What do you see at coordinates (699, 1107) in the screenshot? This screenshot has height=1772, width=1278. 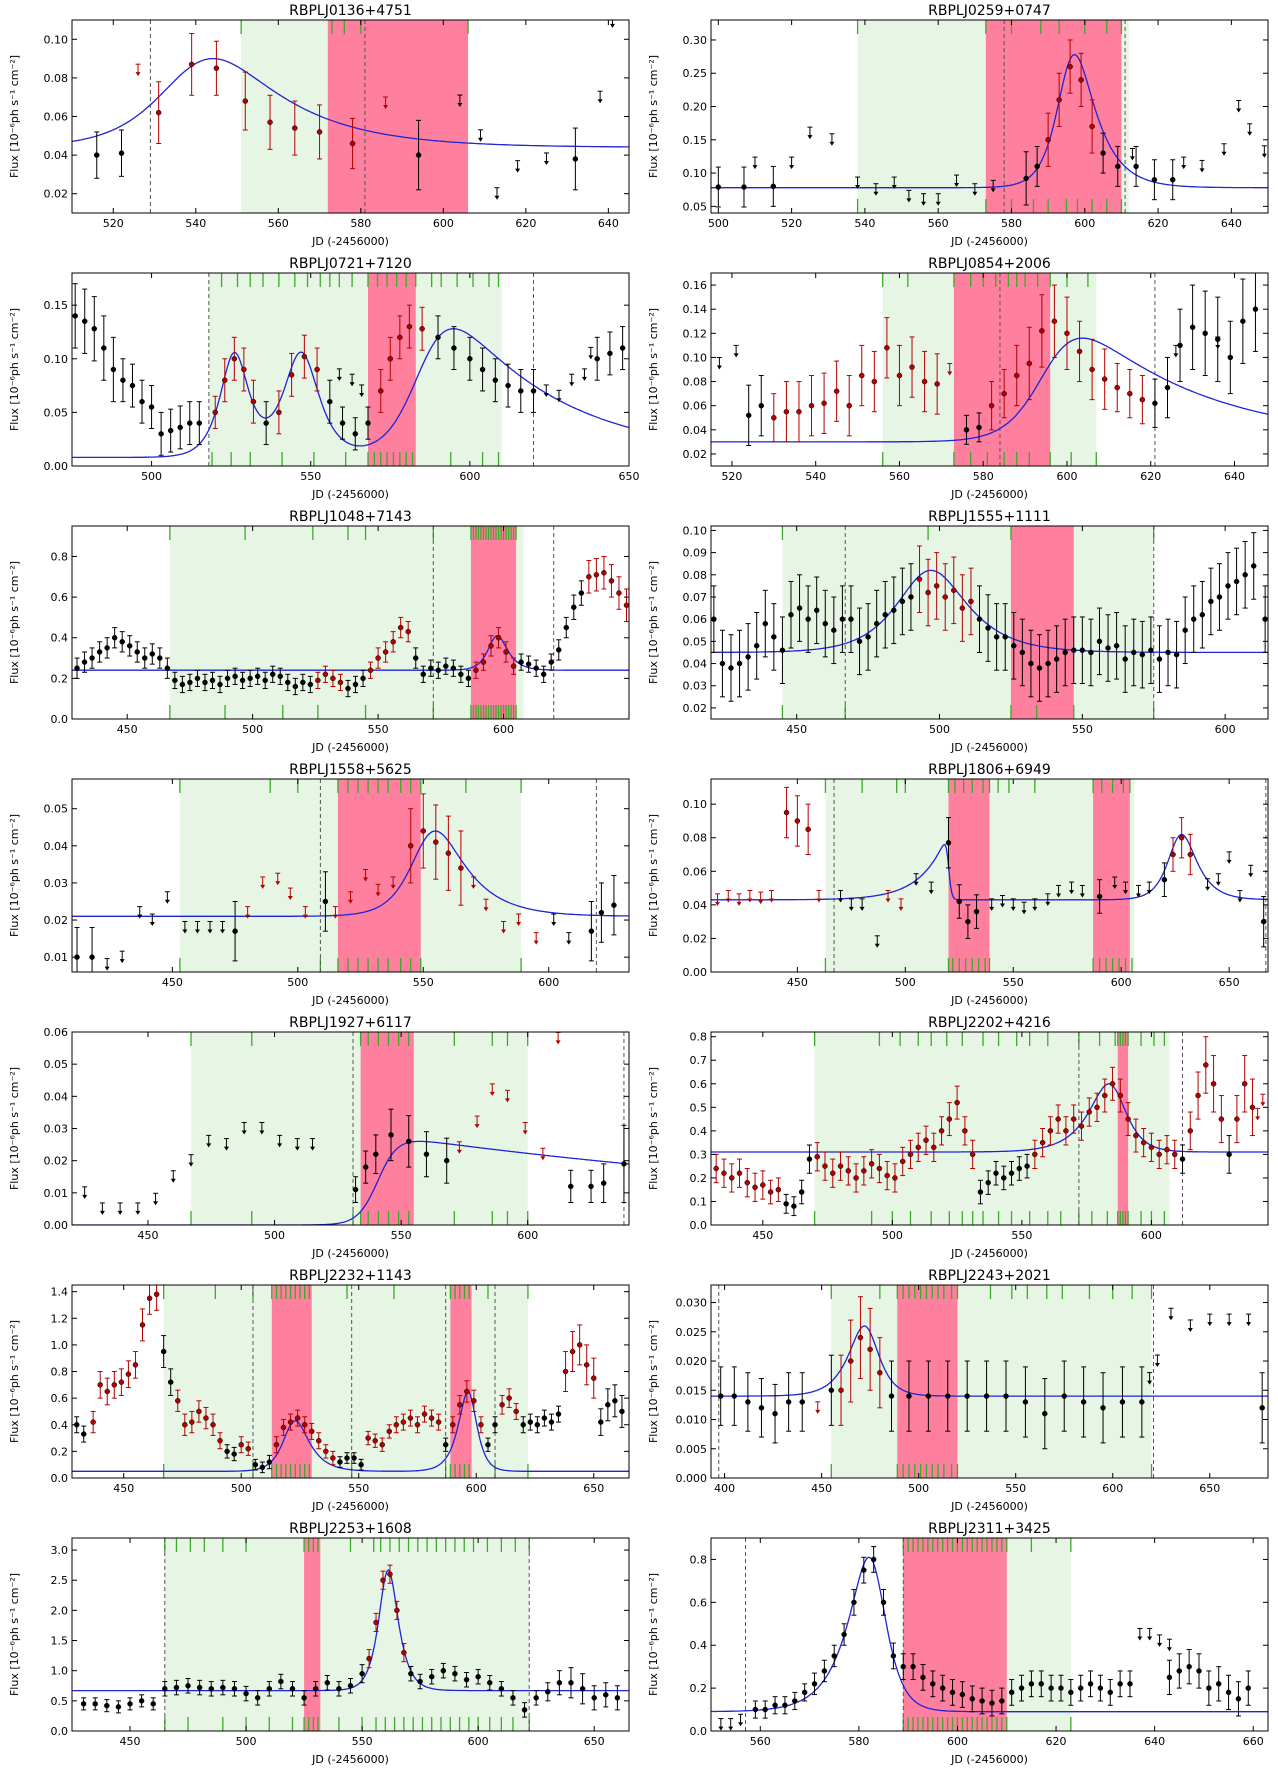 I see `y-tick-label: 0.5` at bounding box center [699, 1107].